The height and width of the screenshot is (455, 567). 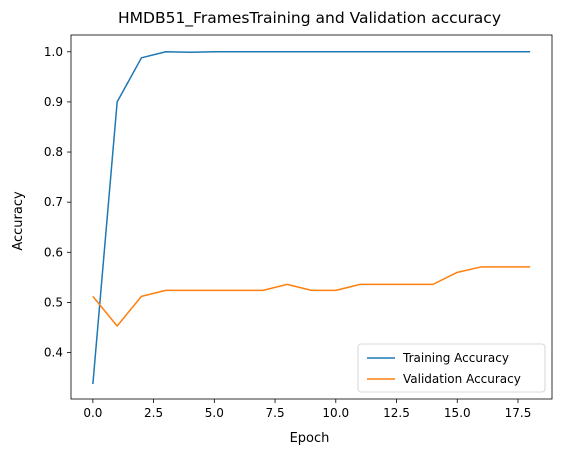 What do you see at coordinates (53, 202) in the screenshot?
I see `y-tick-label: 0.7` at bounding box center [53, 202].